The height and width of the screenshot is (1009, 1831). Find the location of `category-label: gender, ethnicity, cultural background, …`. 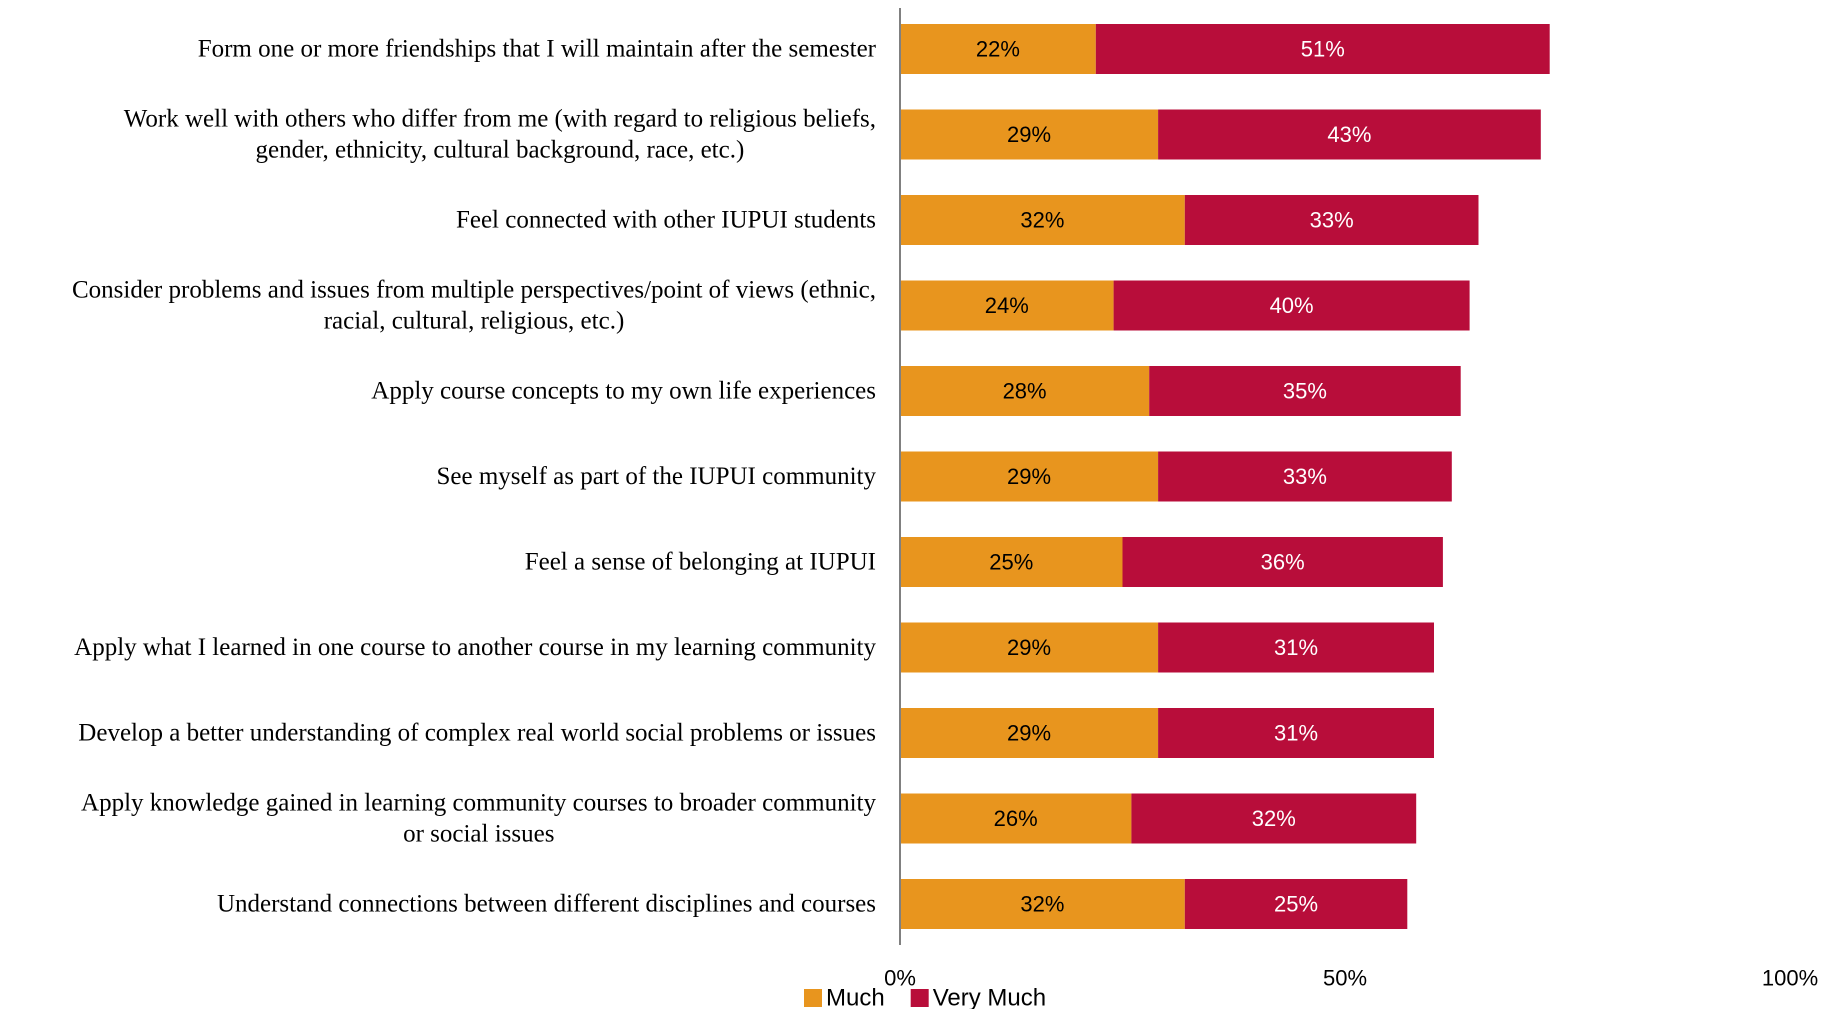

category-label: gender, ethnicity, cultural background, … is located at coordinates (499, 150).